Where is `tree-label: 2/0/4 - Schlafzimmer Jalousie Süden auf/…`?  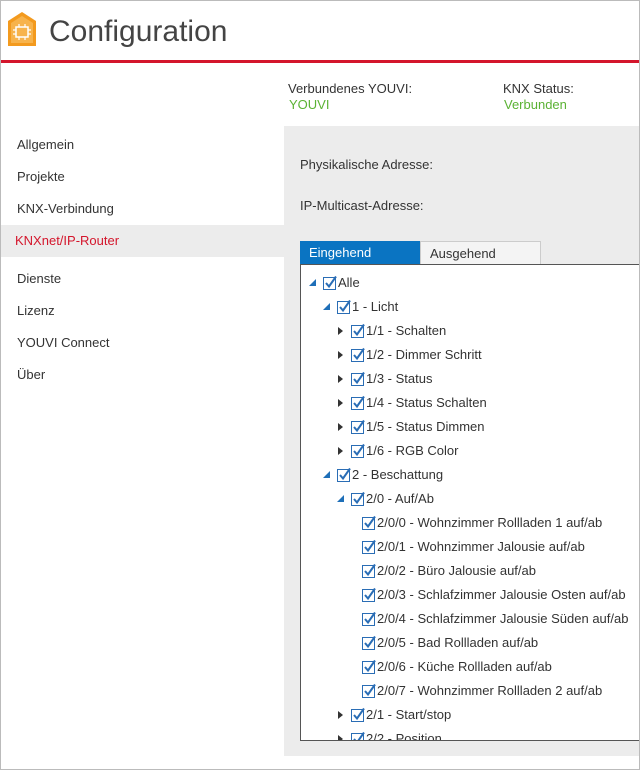
tree-label: 2/0/4 - Schlafzimmer Jalousie Süden auf/… is located at coordinates (503, 618).